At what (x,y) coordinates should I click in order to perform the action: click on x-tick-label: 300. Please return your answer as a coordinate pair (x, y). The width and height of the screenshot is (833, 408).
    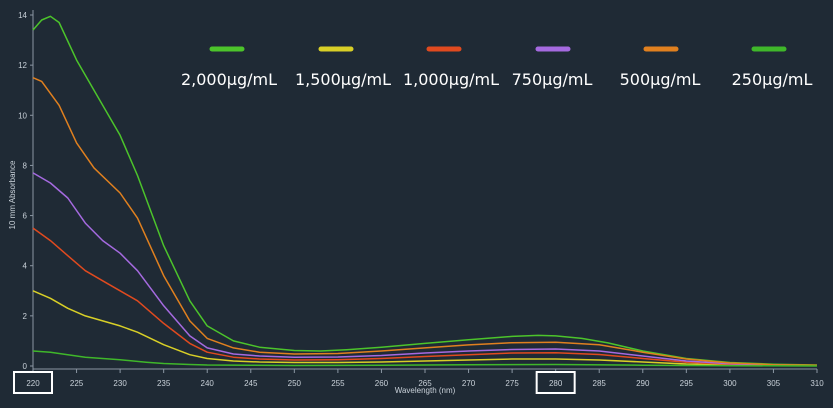
    Looking at the image, I should click on (730, 383).